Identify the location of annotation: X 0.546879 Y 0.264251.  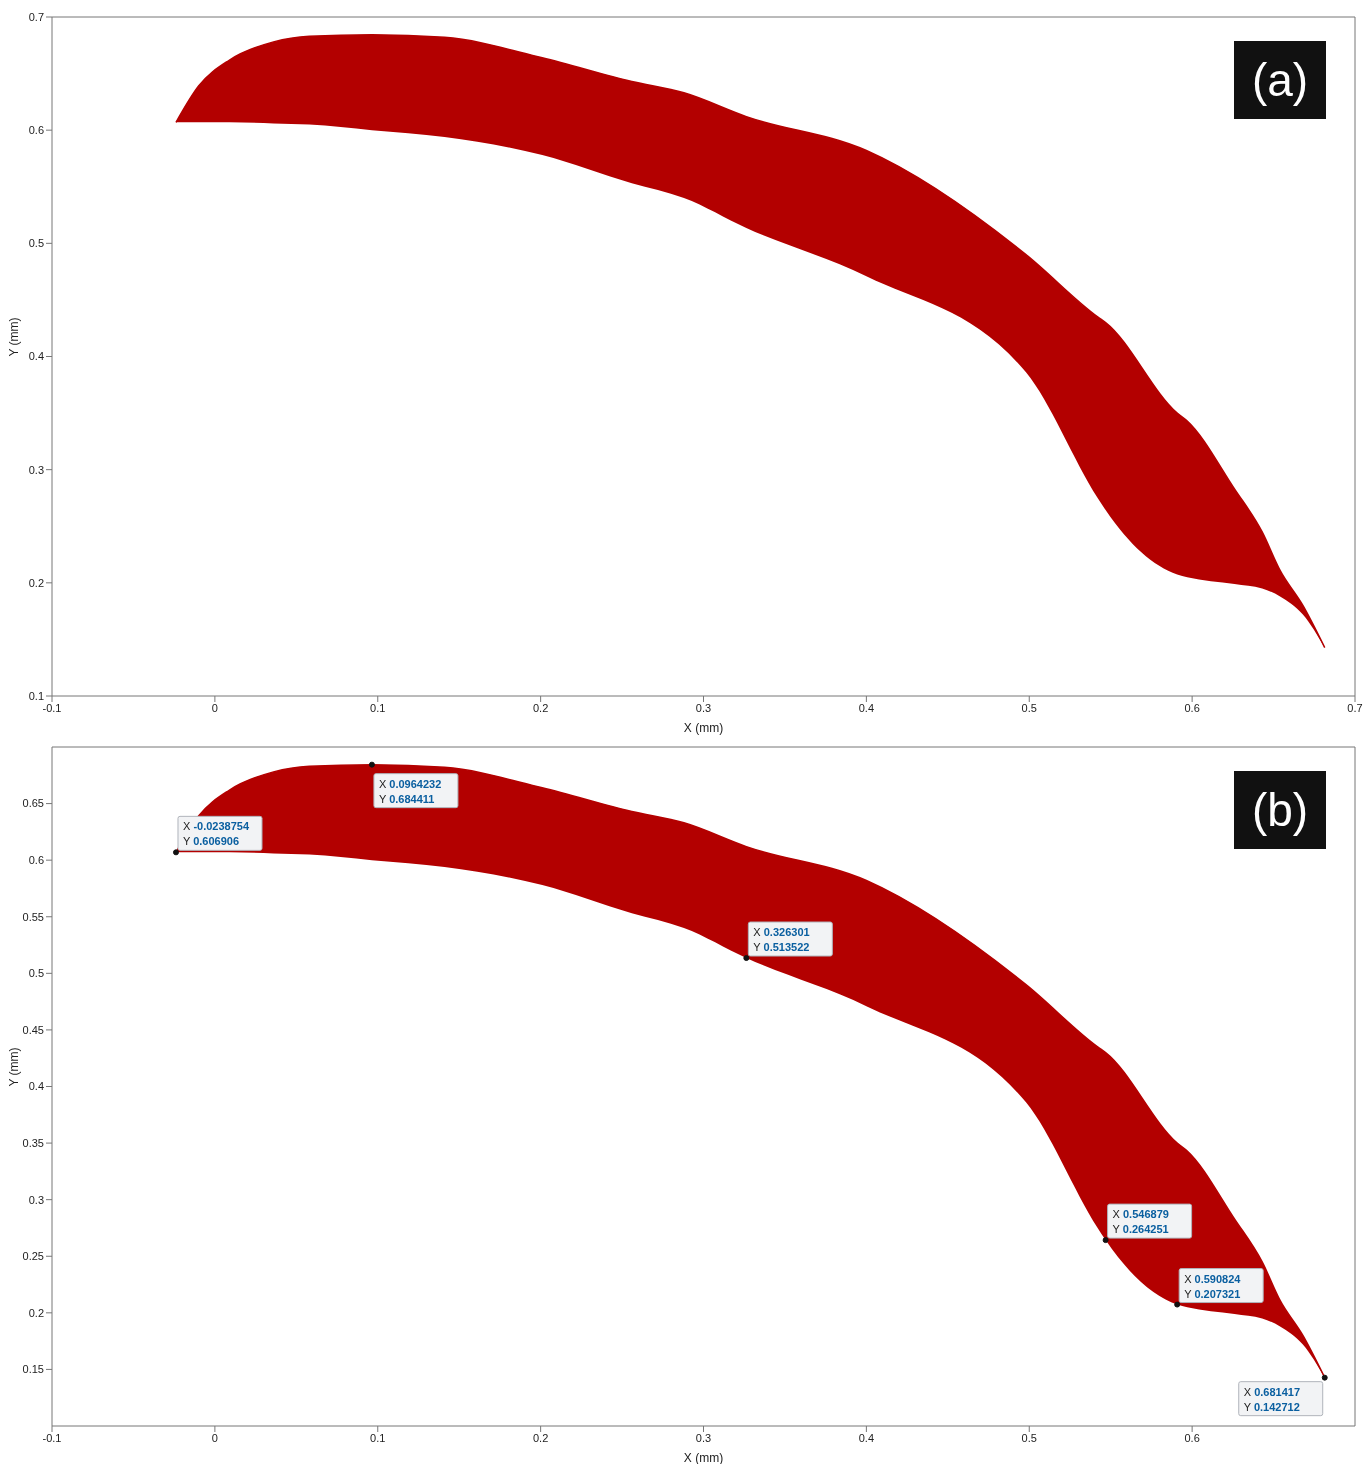
(1140, 1222).